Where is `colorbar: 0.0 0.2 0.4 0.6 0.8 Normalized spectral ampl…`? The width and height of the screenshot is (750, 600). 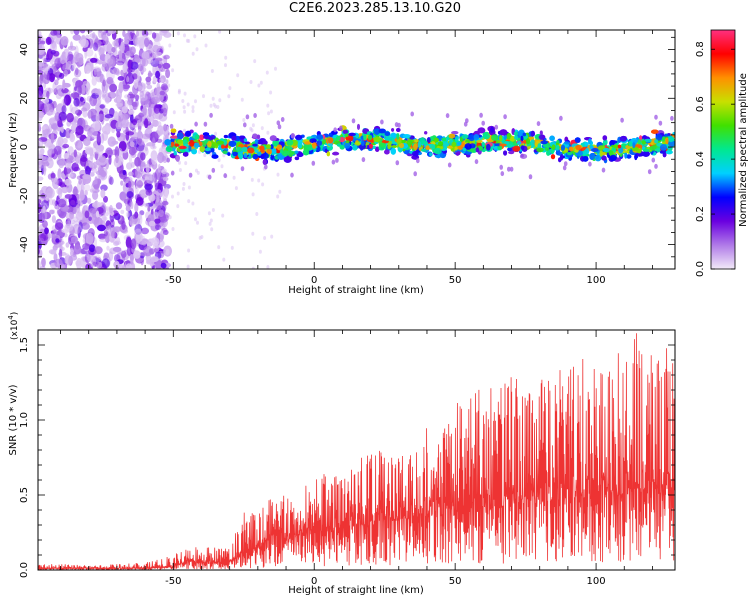 colorbar: 0.0 0.2 0.4 0.6 0.8 Normalized spectral ampl… is located at coordinates (722, 153).